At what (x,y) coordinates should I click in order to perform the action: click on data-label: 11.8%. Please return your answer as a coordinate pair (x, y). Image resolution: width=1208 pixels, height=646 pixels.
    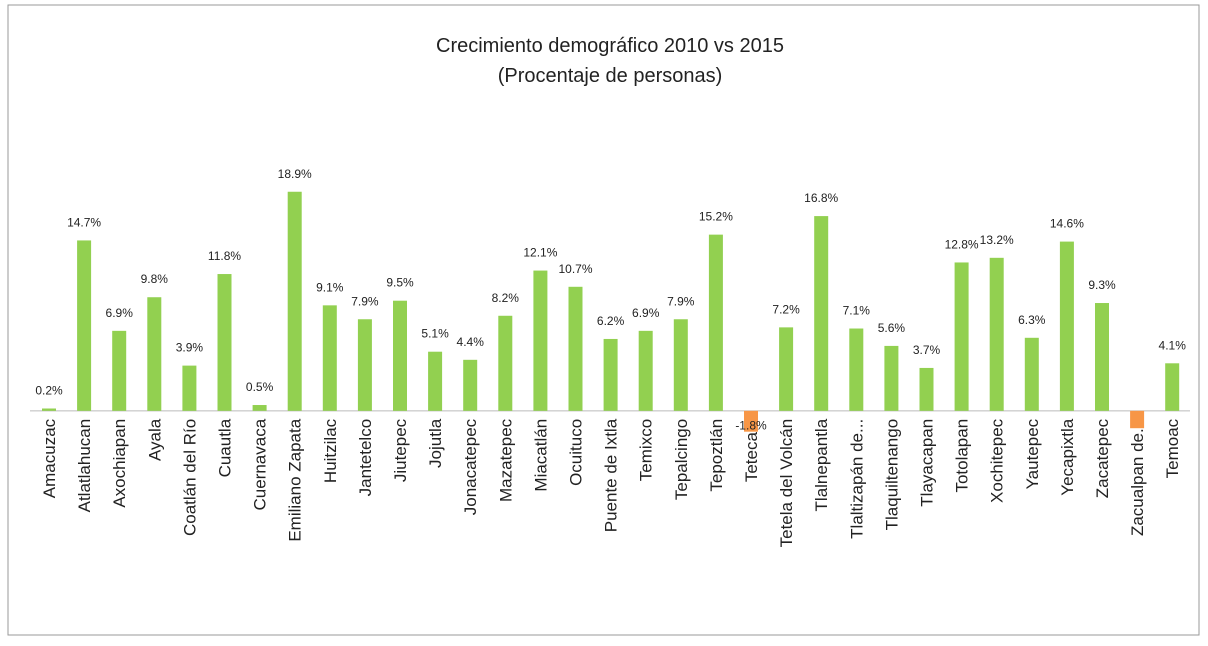
    Looking at the image, I should click on (224, 256).